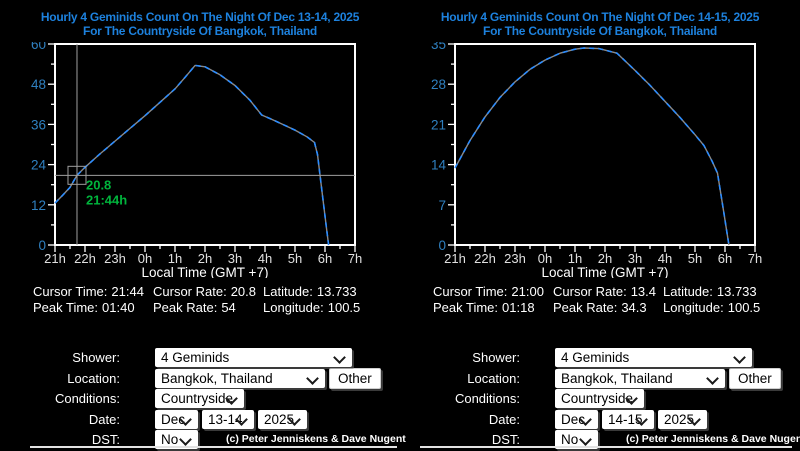 The width and height of the screenshot is (800, 451). What do you see at coordinates (38, 124) in the screenshot?
I see `y-tick-label: 36` at bounding box center [38, 124].